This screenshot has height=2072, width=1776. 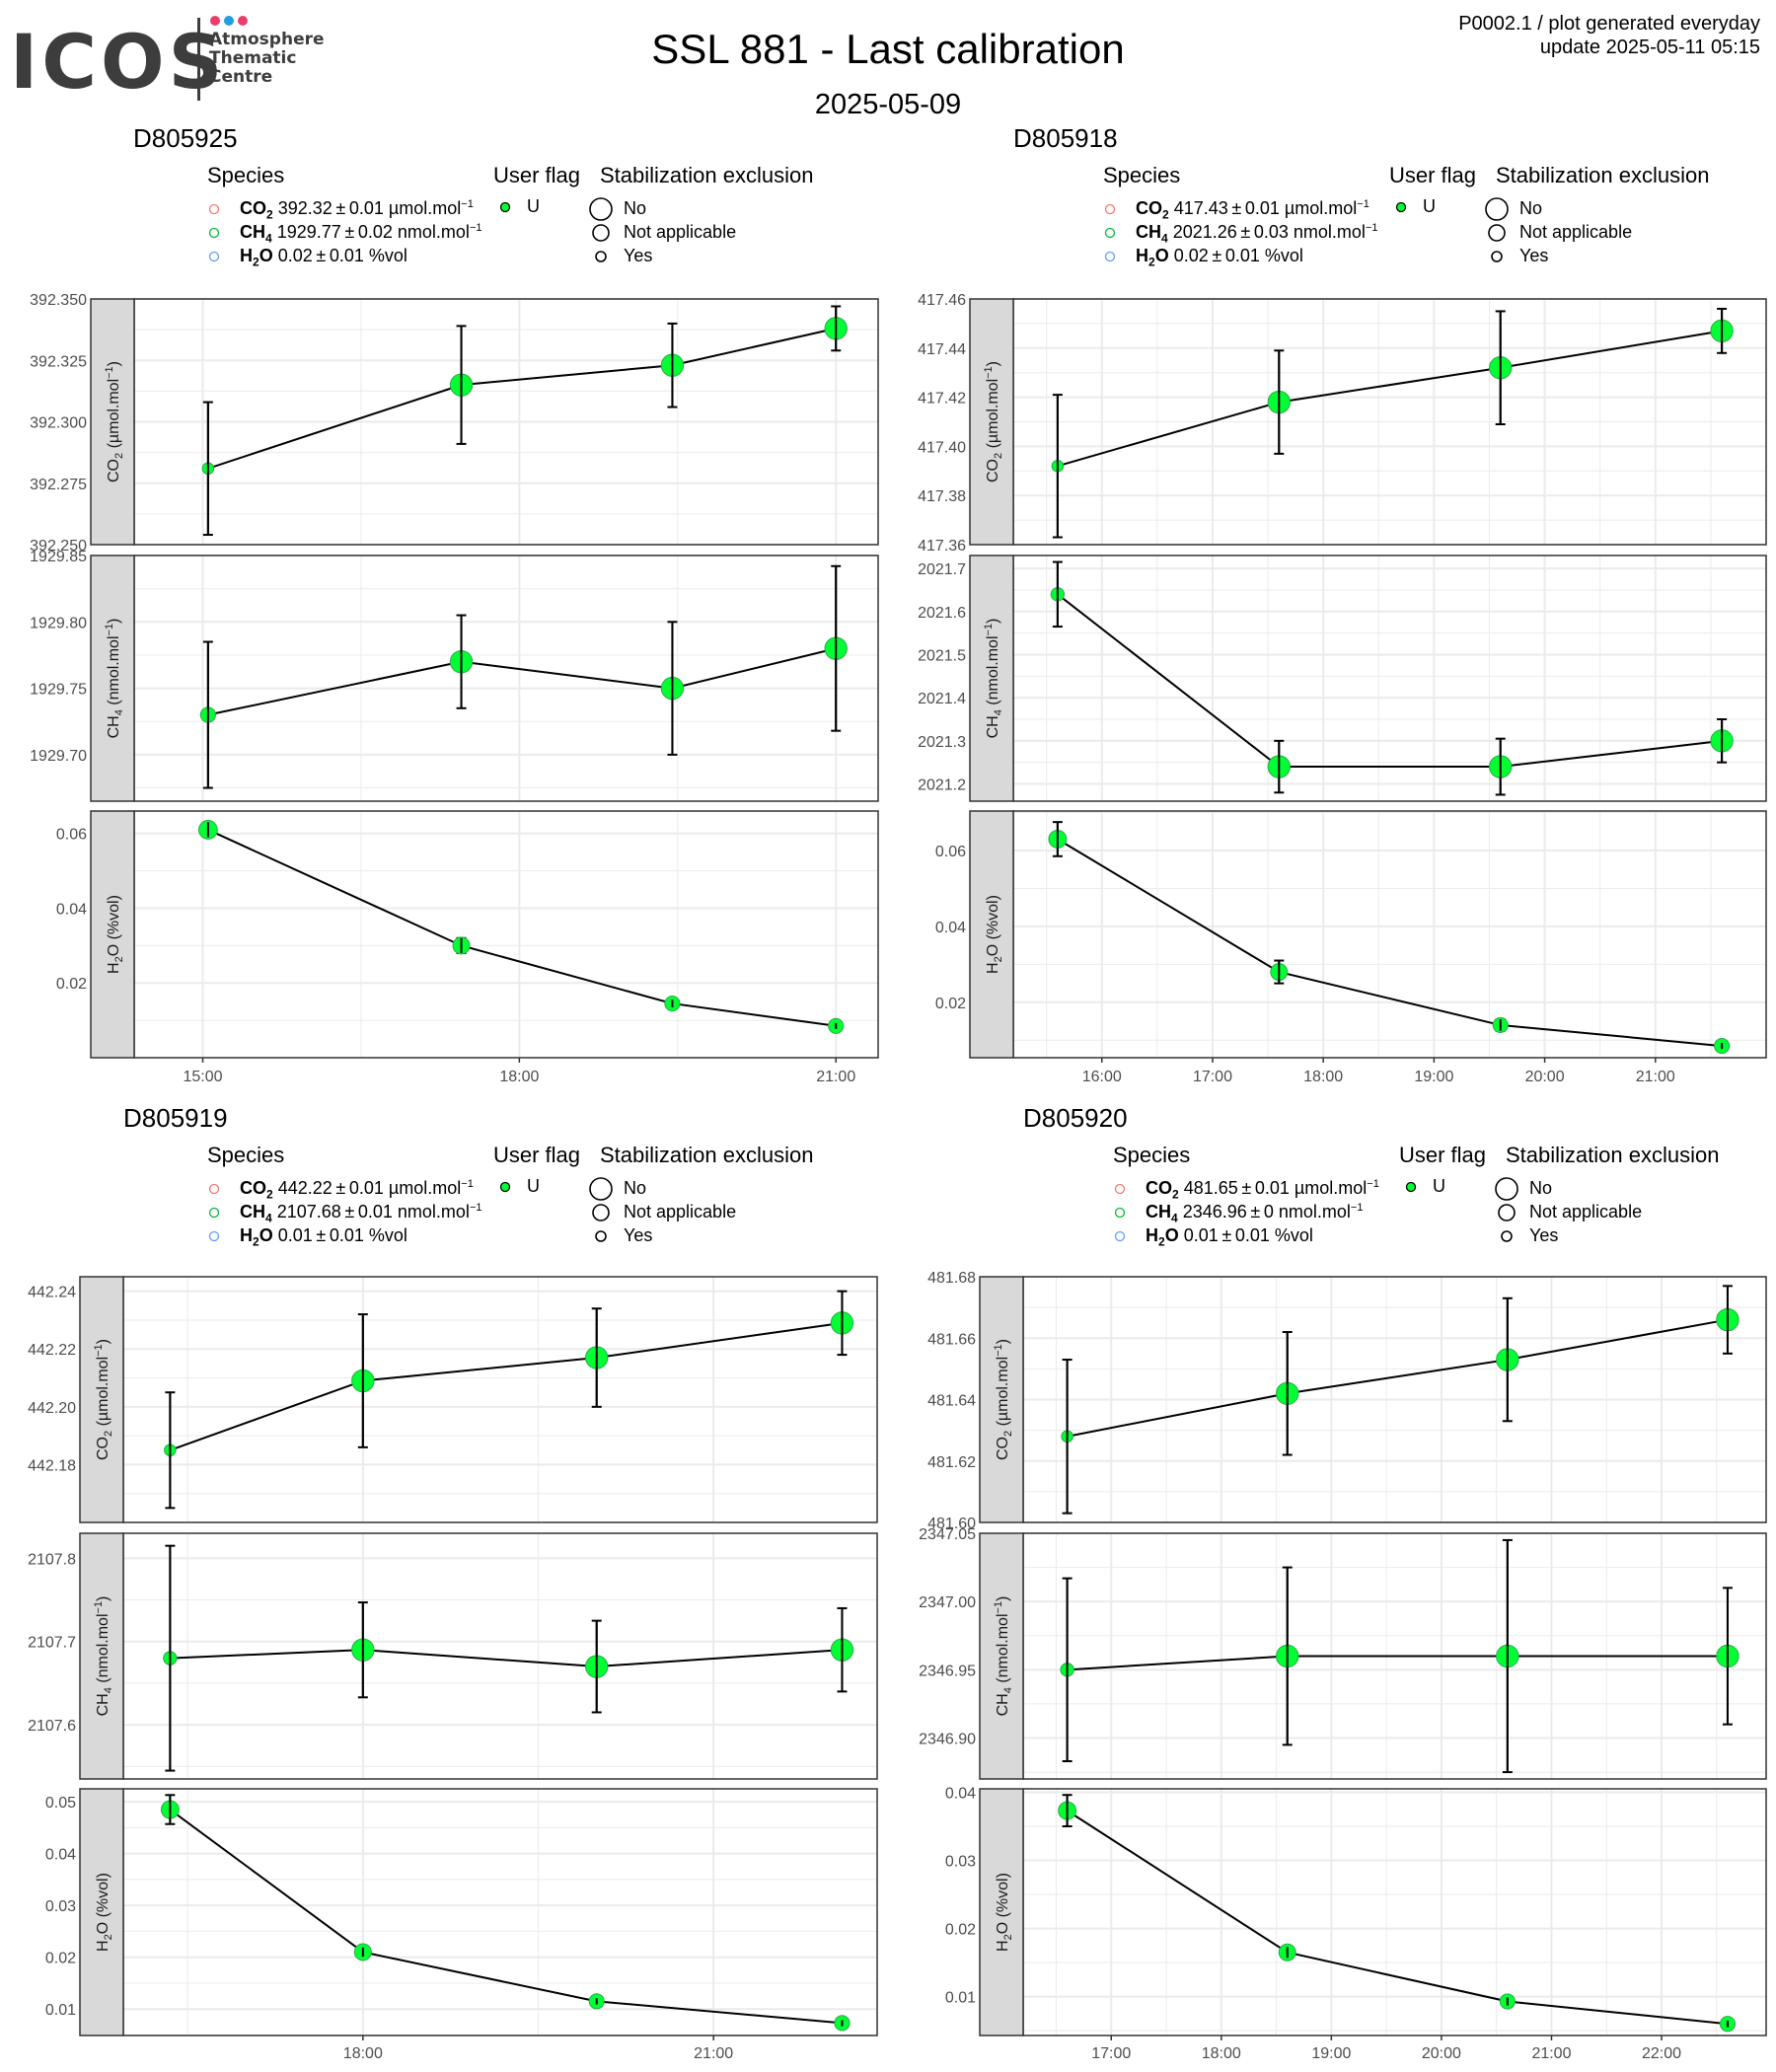 I want to click on species-key-circle, so click(x=1110, y=257).